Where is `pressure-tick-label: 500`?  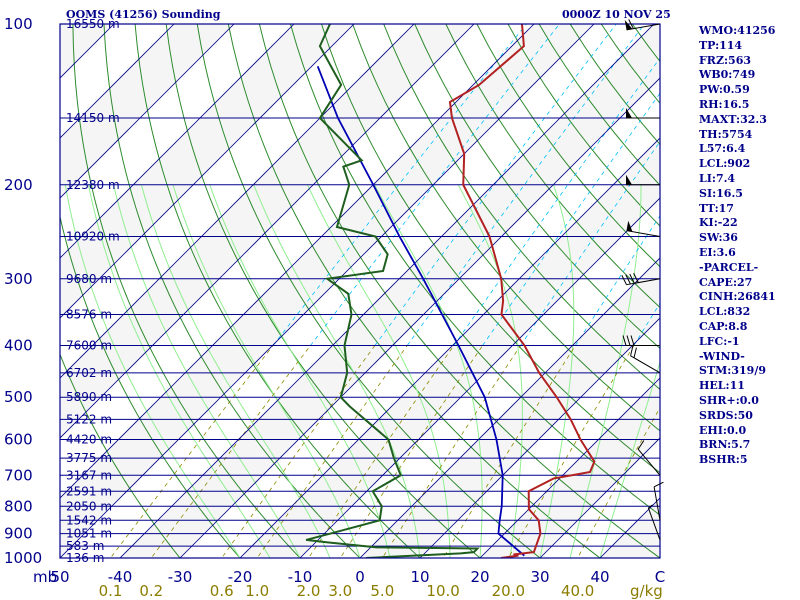 pressure-tick-label: 500 is located at coordinates (18, 397).